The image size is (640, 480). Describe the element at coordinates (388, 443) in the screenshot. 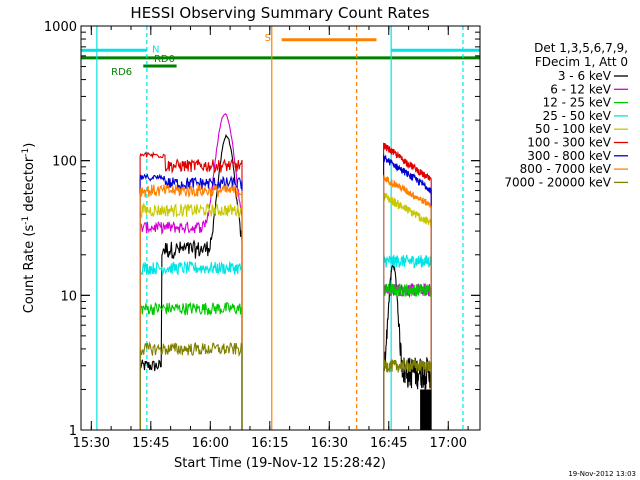

I see `x-tick-label: 16:45` at that location.